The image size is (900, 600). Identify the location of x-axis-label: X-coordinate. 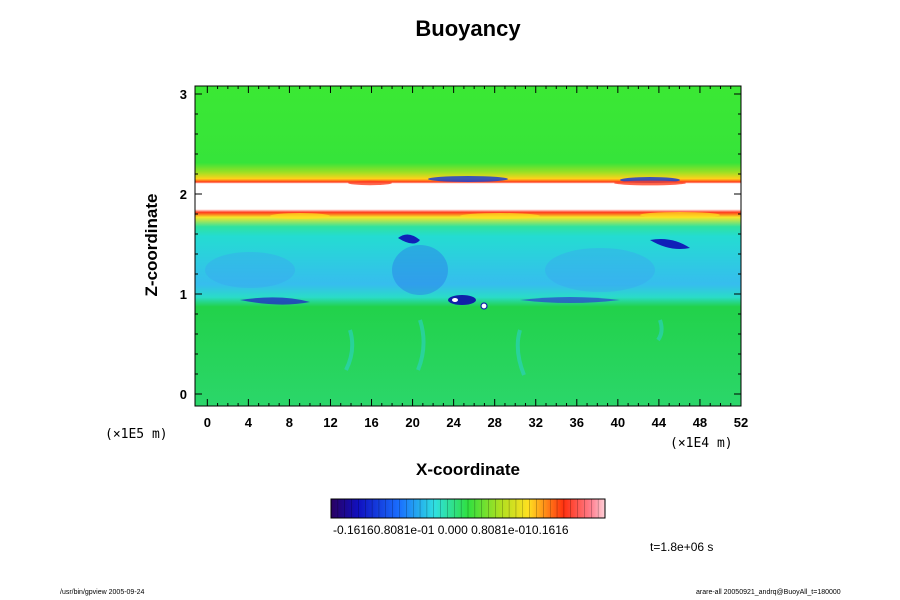
(468, 469).